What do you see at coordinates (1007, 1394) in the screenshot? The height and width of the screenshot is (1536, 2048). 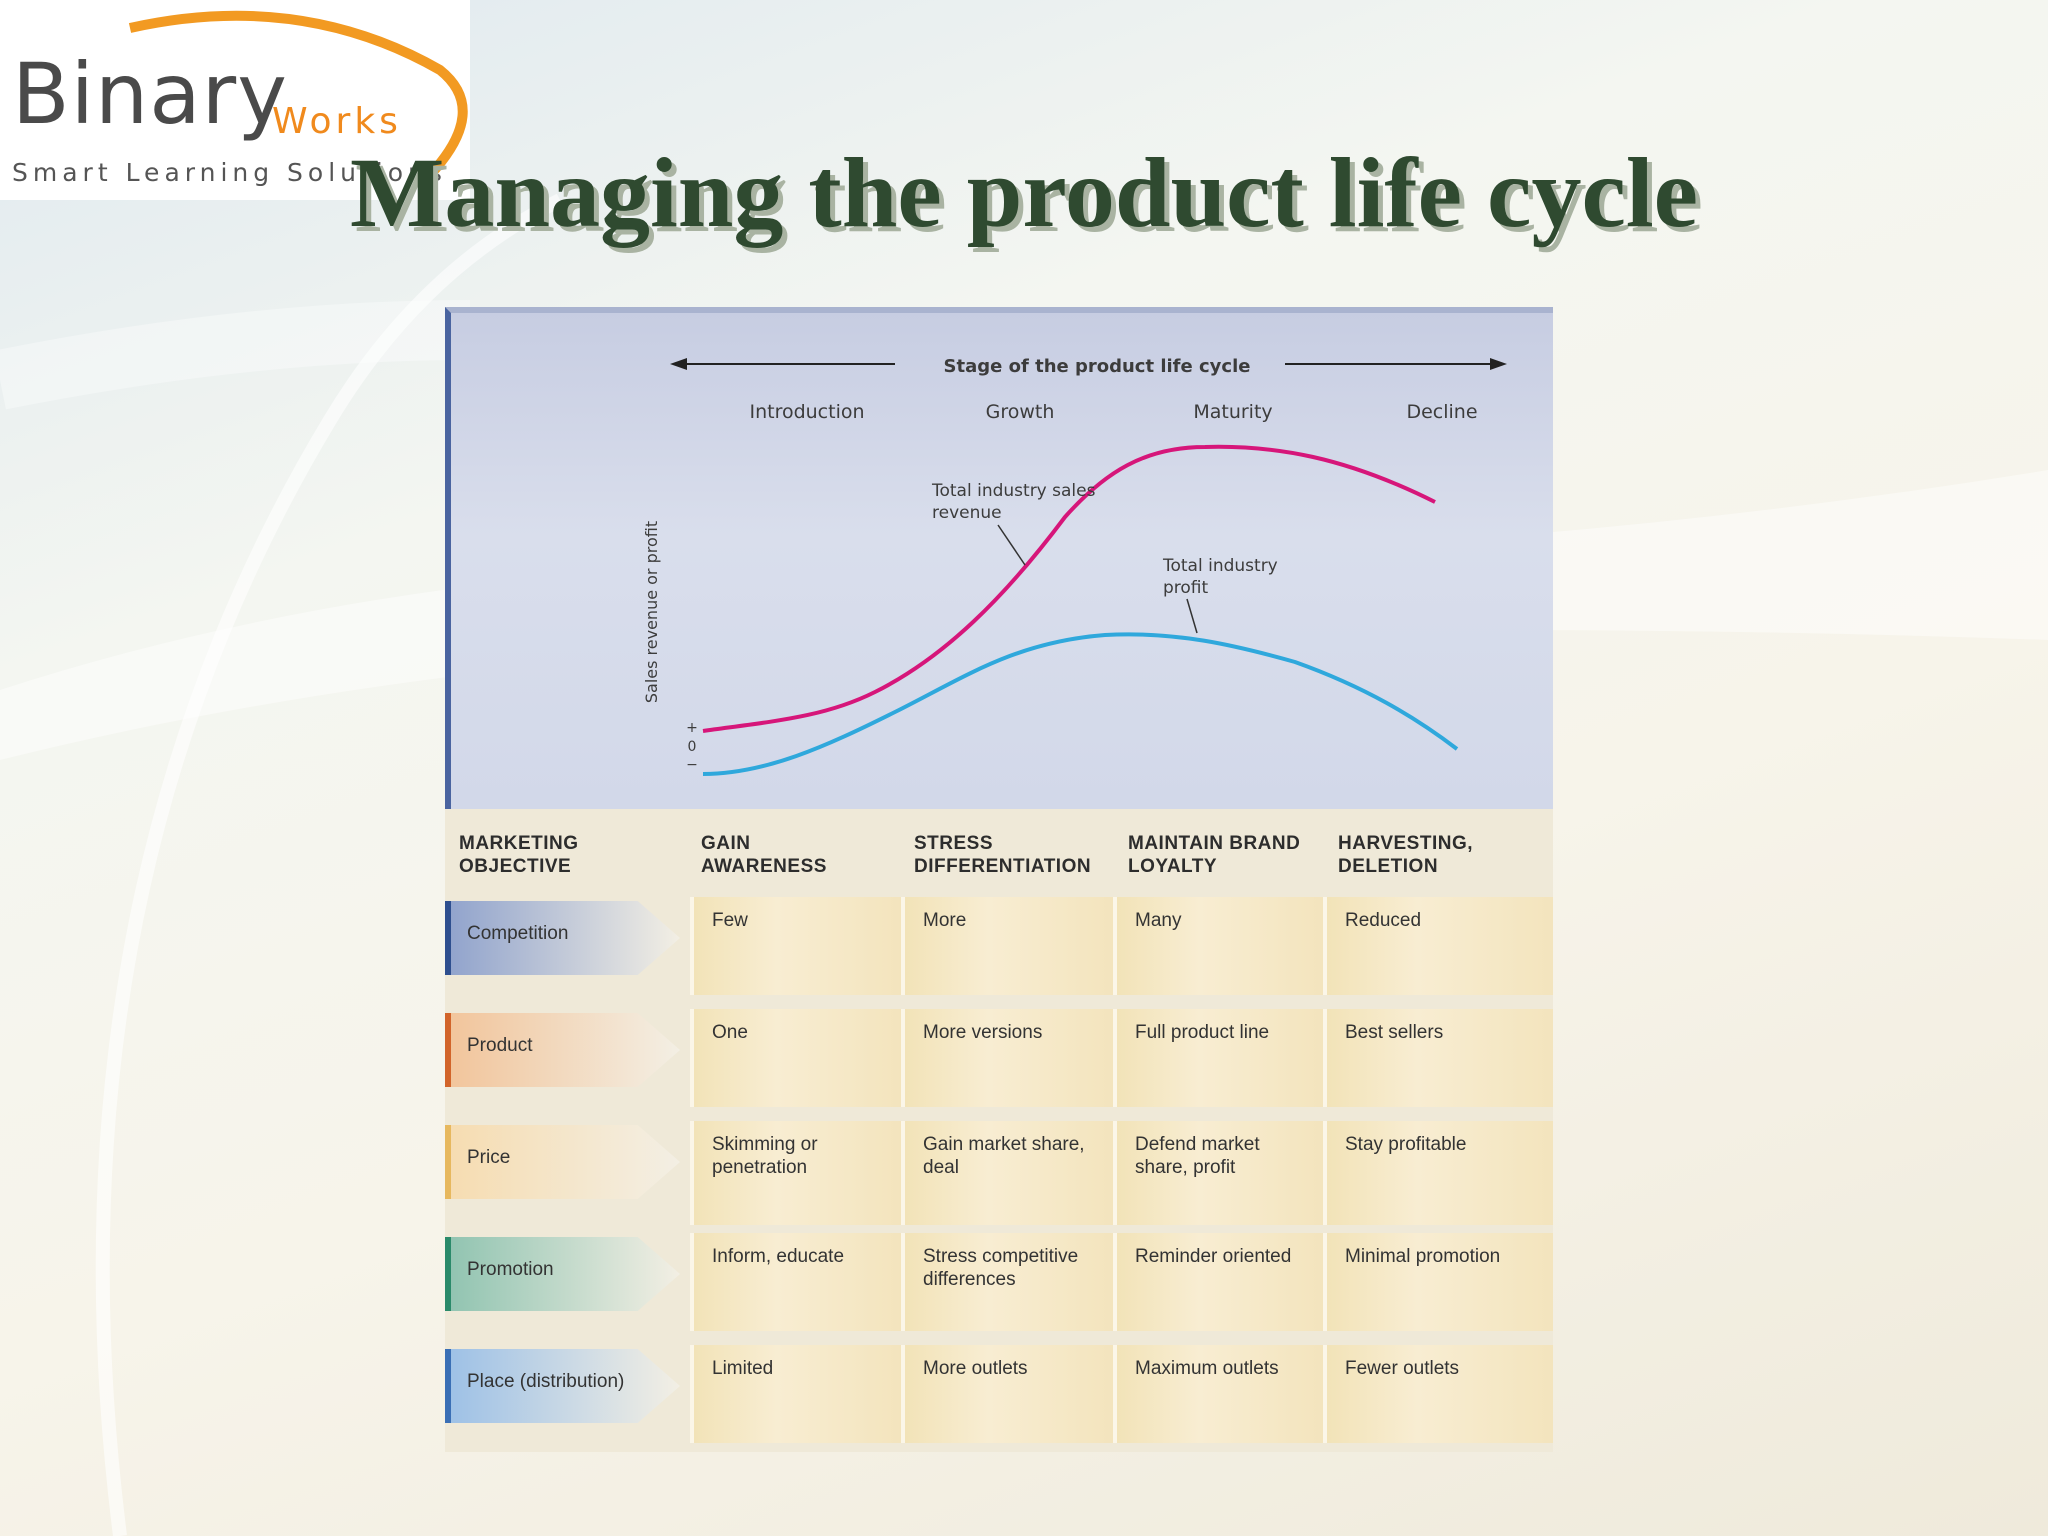 I see `table-cell: More outlets` at bounding box center [1007, 1394].